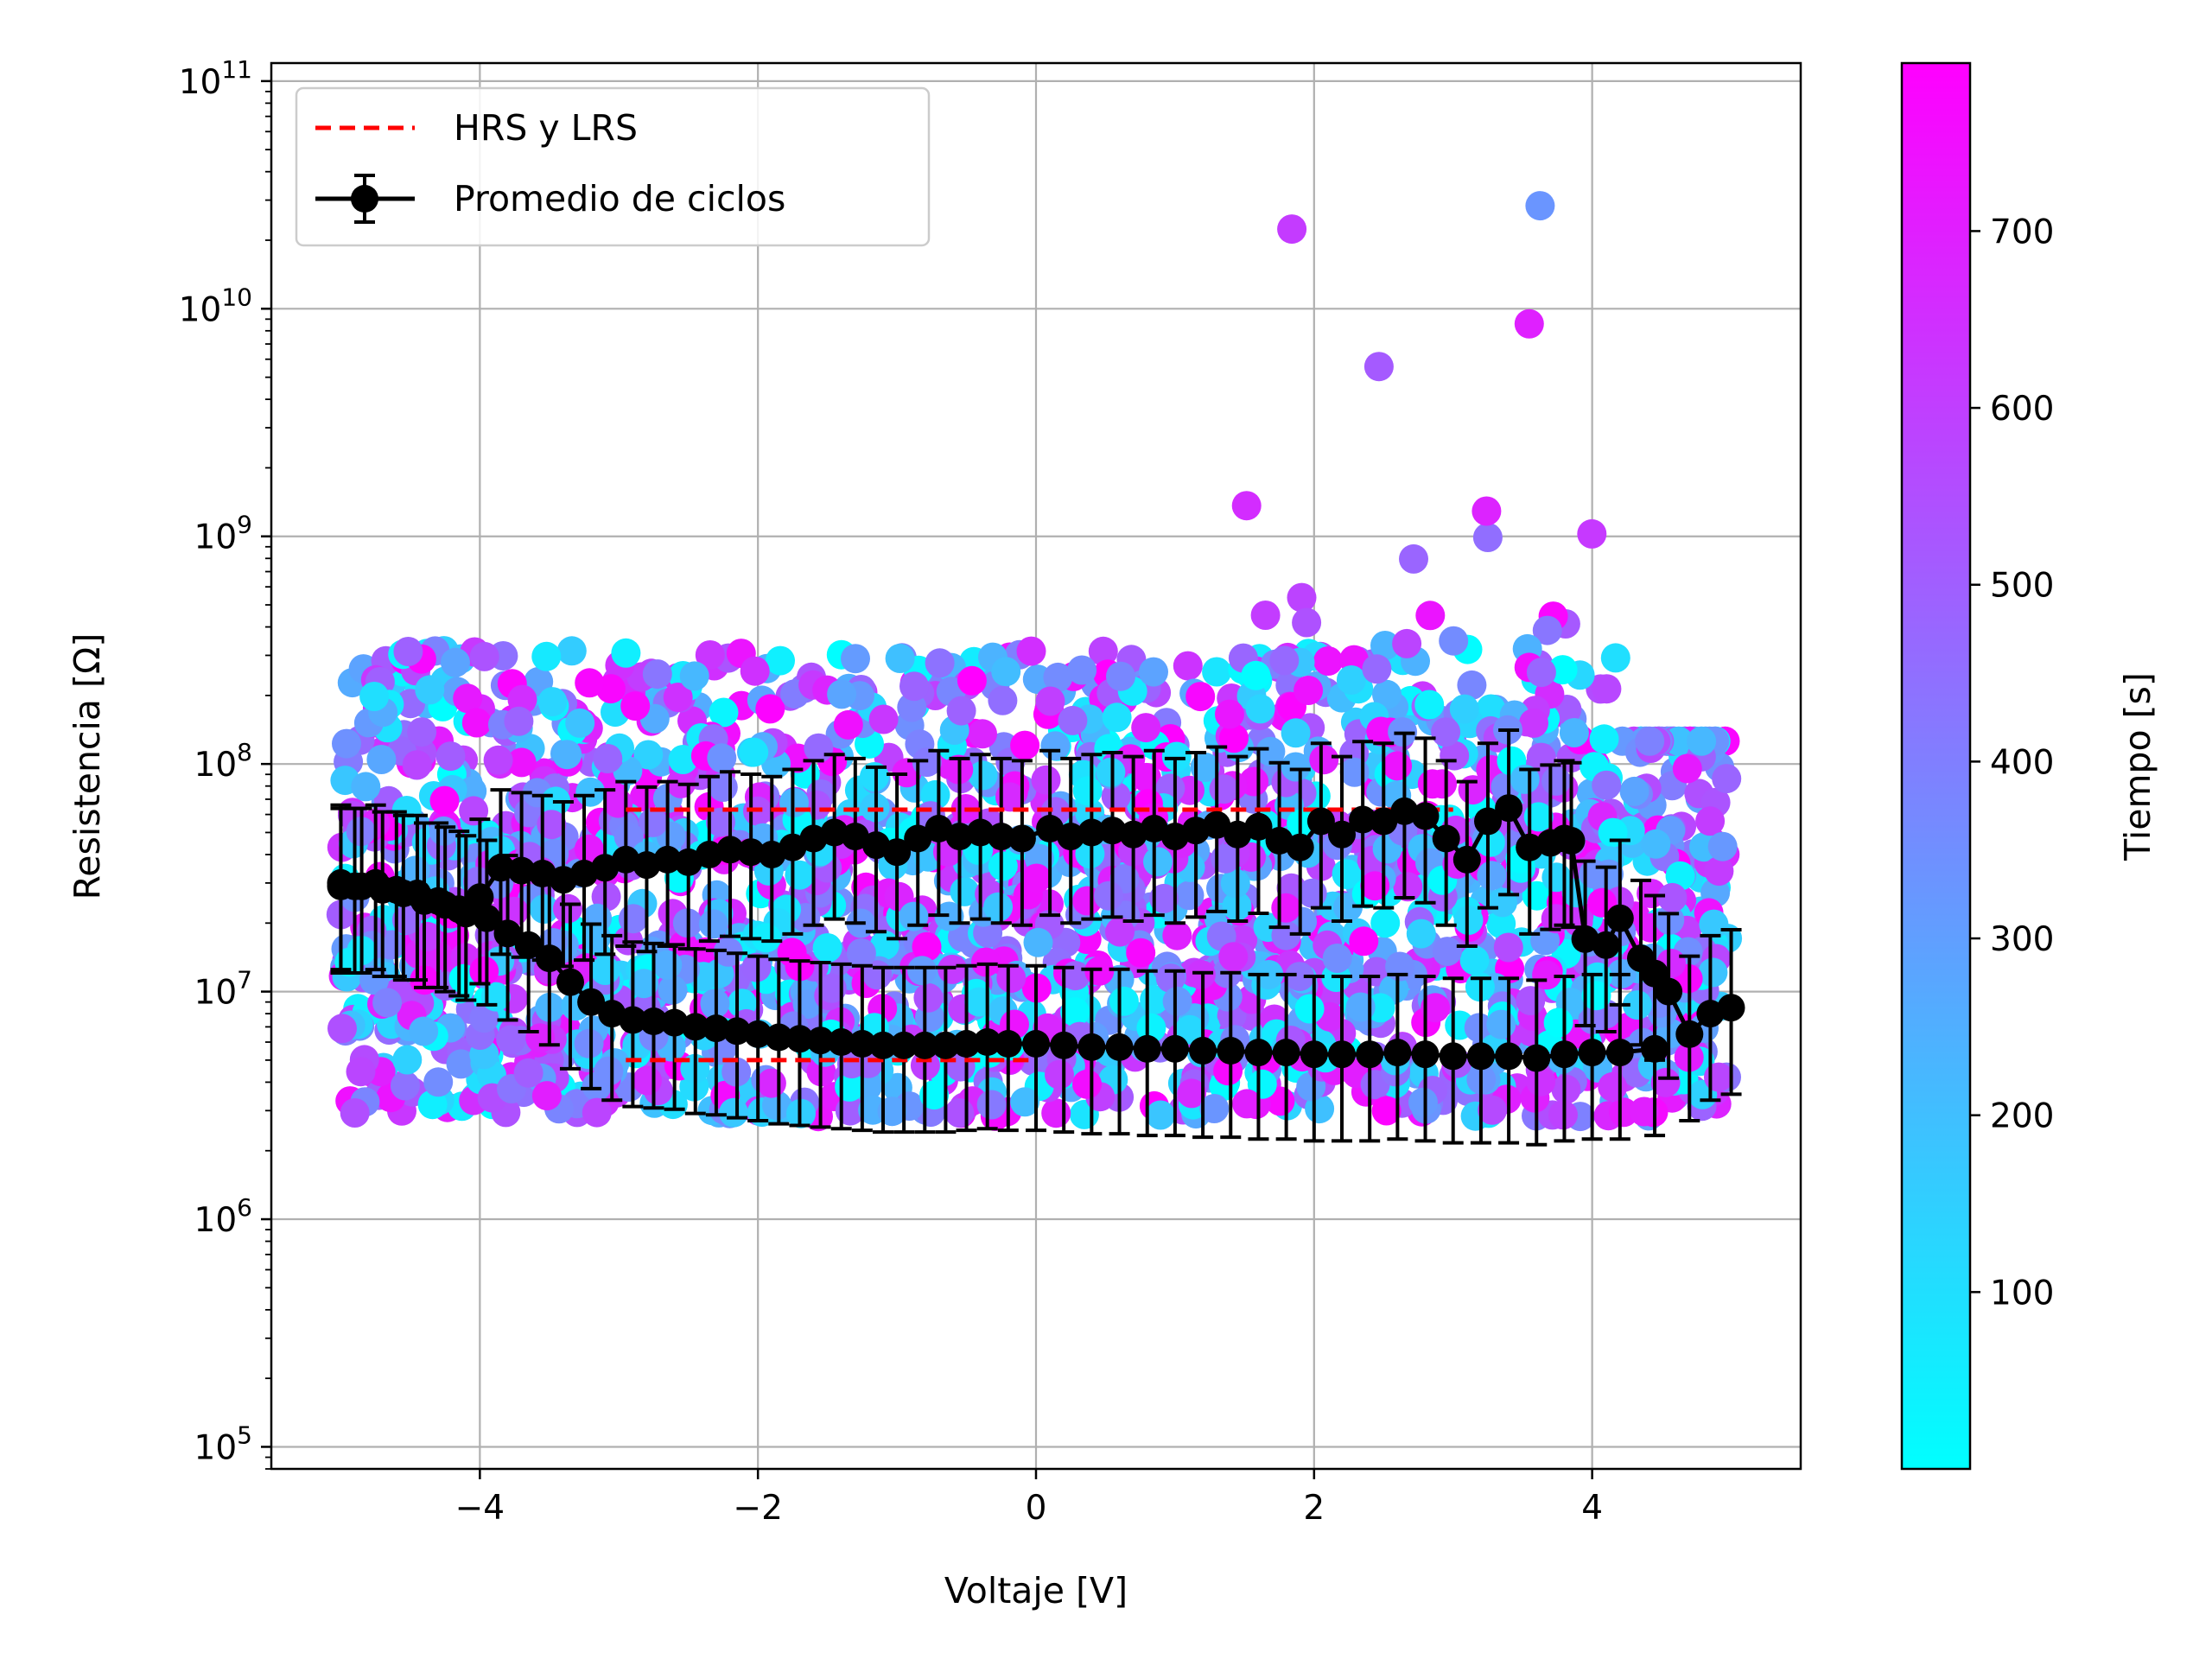 This screenshot has width=2212, height=1659. I want to click on y-tick-label: 10⁵, so click(223, 1444).